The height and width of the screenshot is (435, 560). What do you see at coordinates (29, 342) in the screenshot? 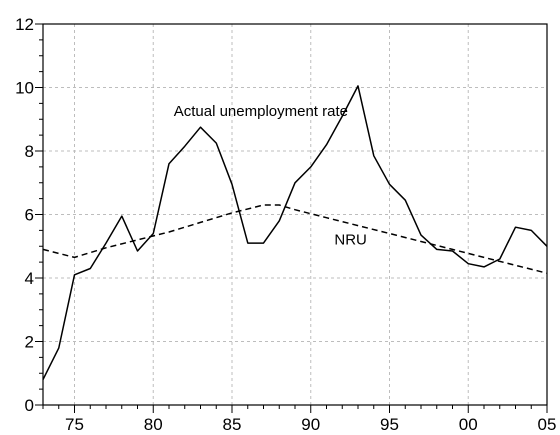
I see `y-tick-label: 2` at bounding box center [29, 342].